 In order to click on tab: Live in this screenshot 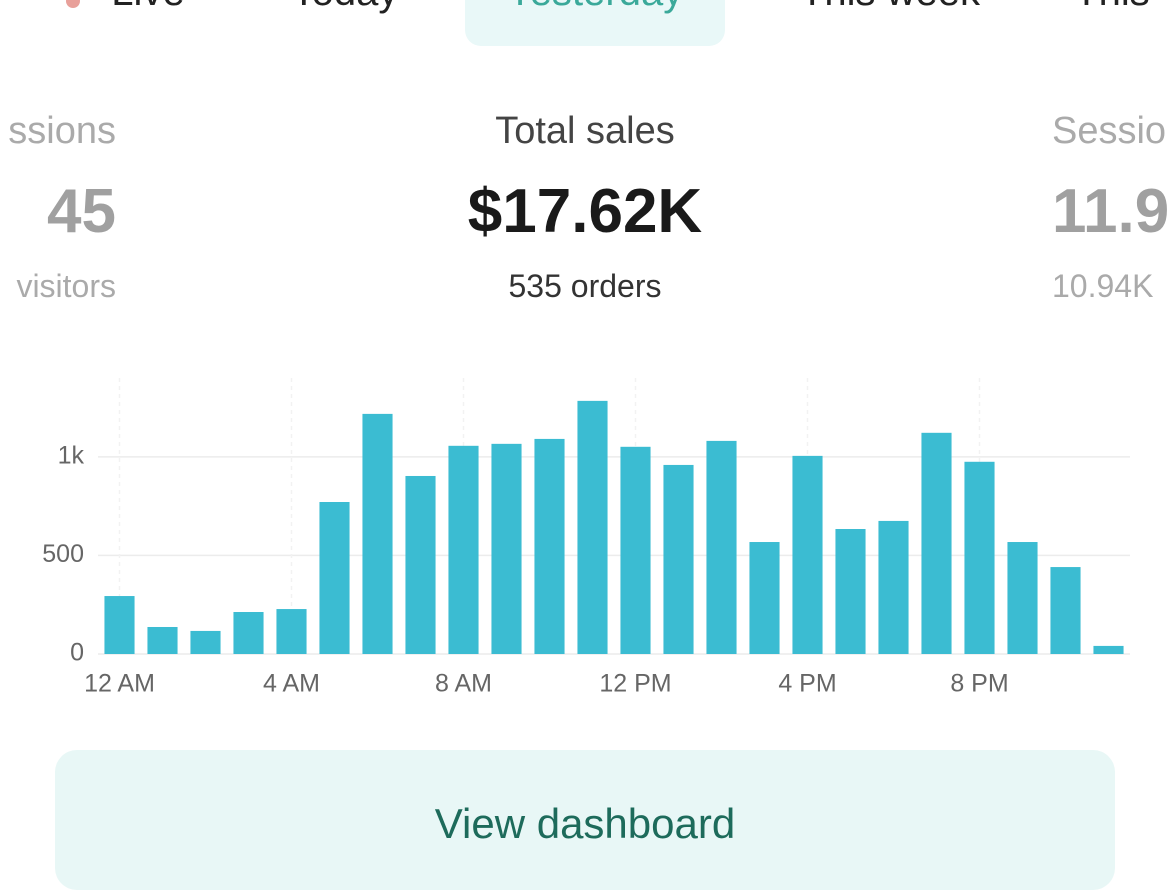, I will do `click(147, 7)`.